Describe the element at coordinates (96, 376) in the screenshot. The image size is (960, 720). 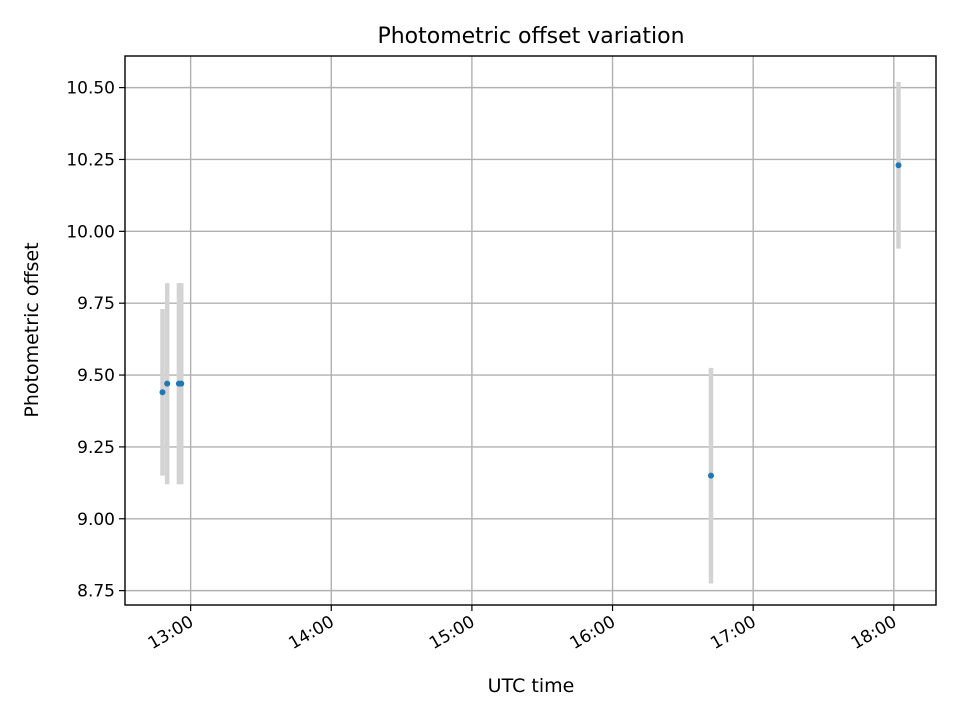
I see `y-tick-label: 9.50` at that location.